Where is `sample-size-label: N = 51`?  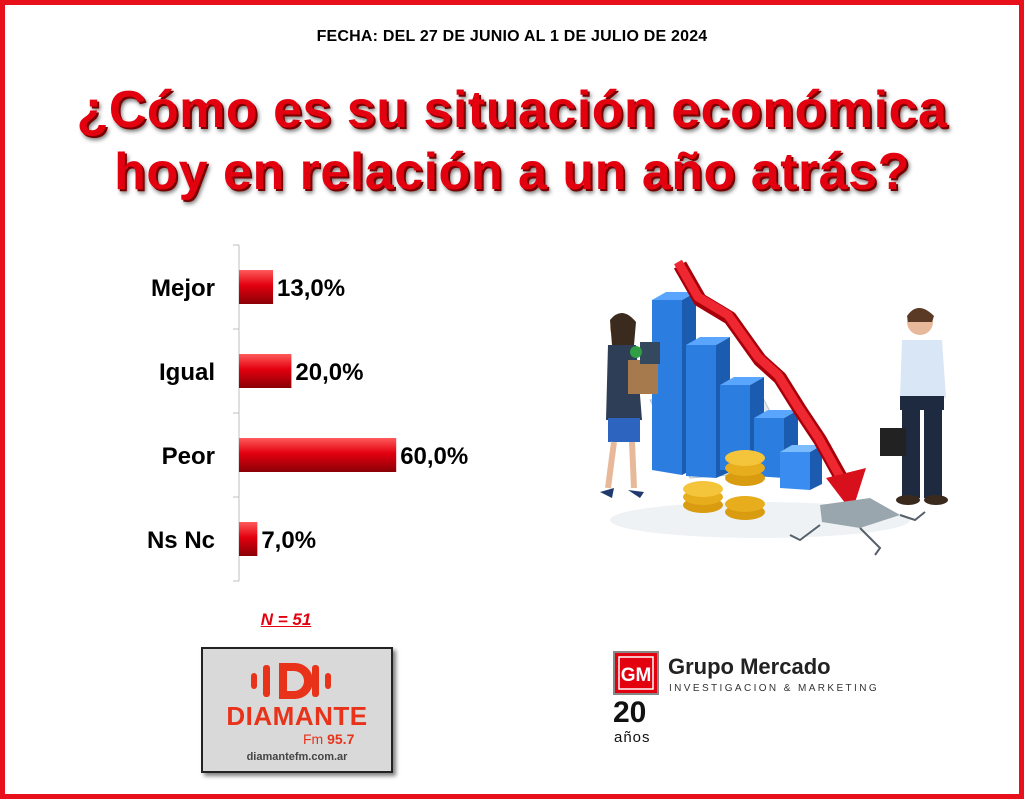
sample-size-label: N = 51 is located at coordinates (286, 619).